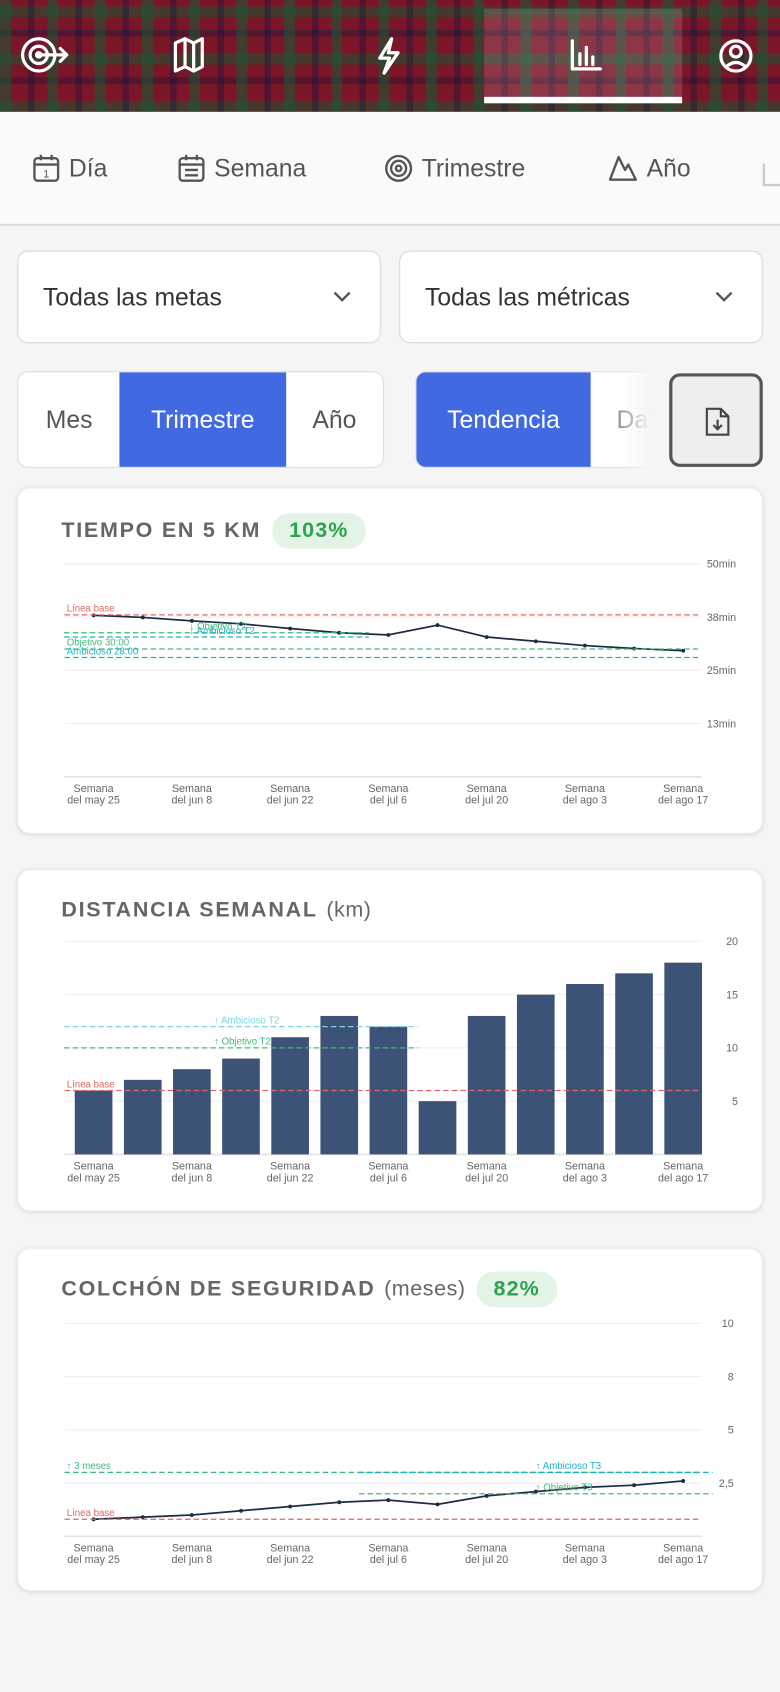  I want to click on export-icon, so click(717, 421).